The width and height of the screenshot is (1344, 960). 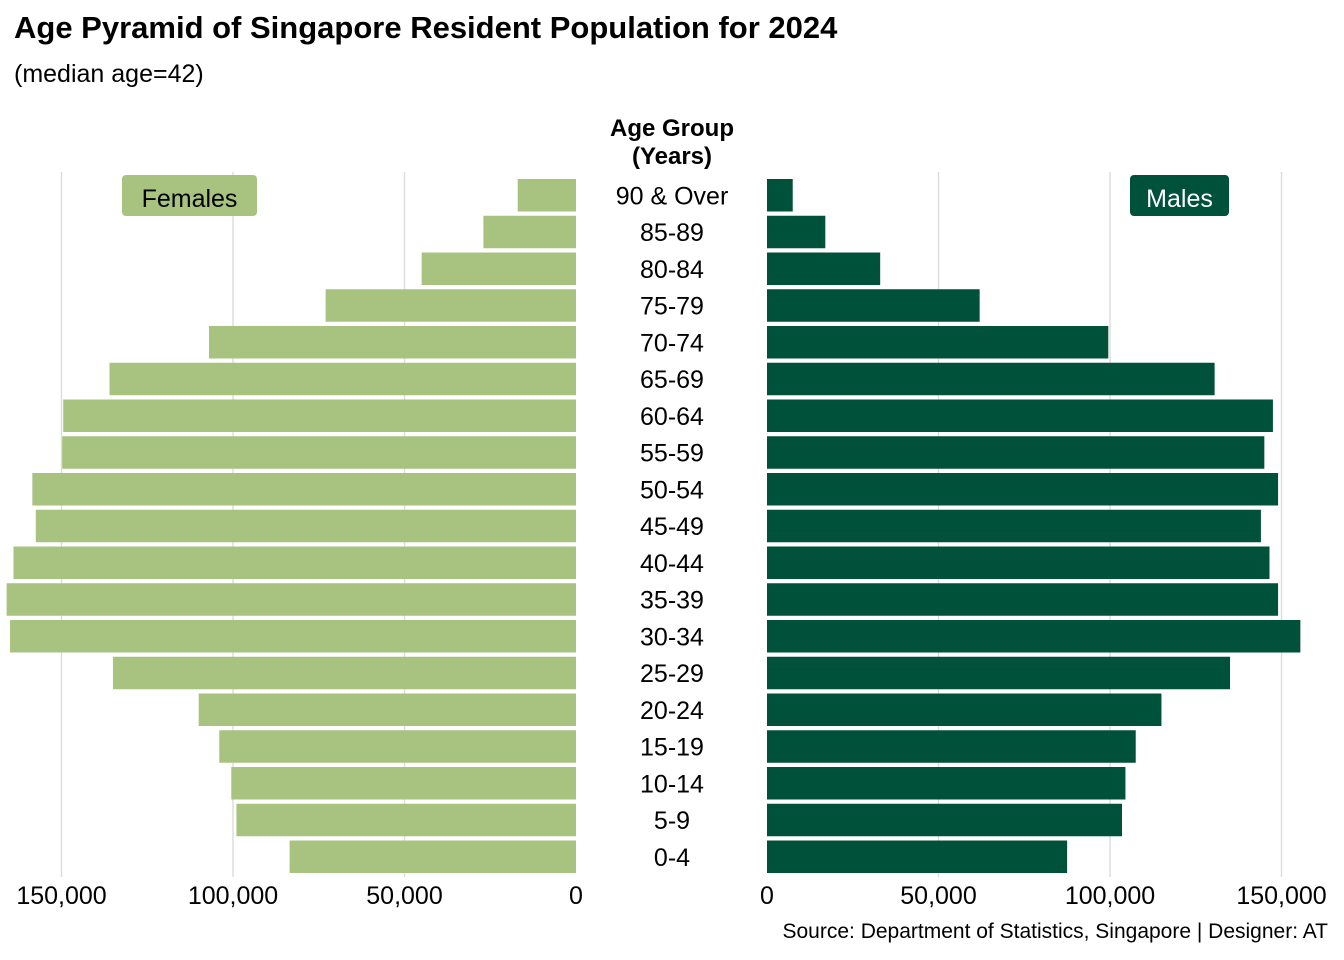 I want to click on age-group-label: 20-24, so click(x=672, y=711).